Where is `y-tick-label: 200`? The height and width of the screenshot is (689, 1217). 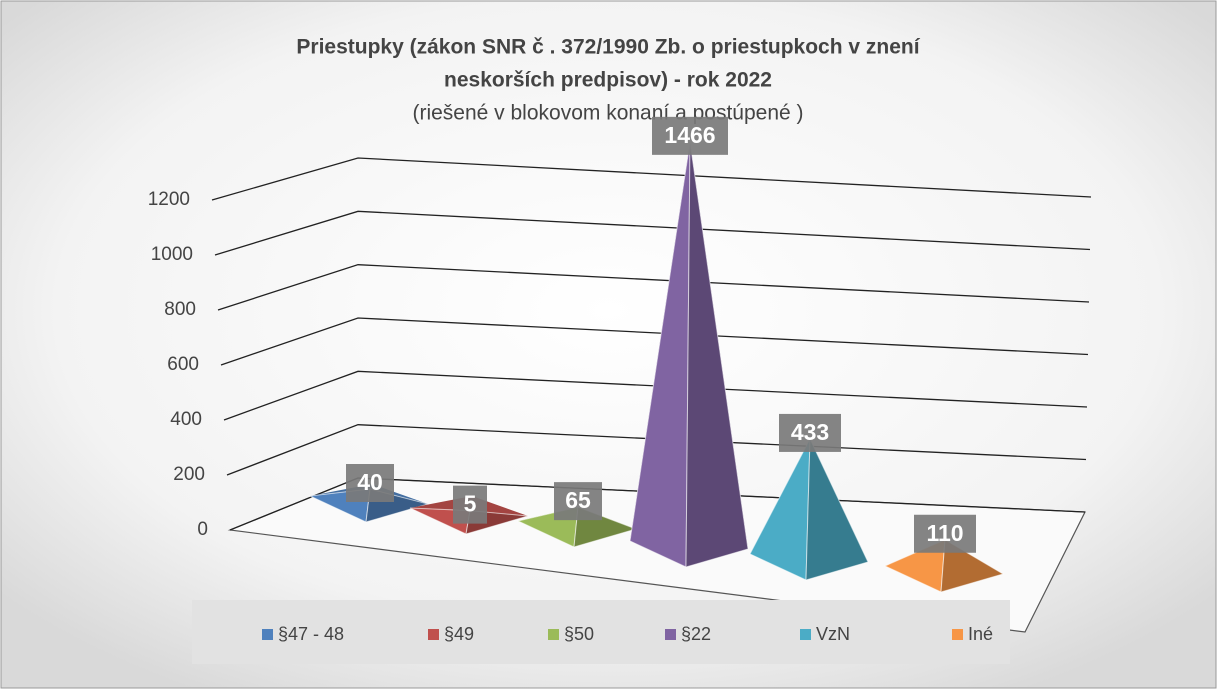
y-tick-label: 200 is located at coordinates (189, 474).